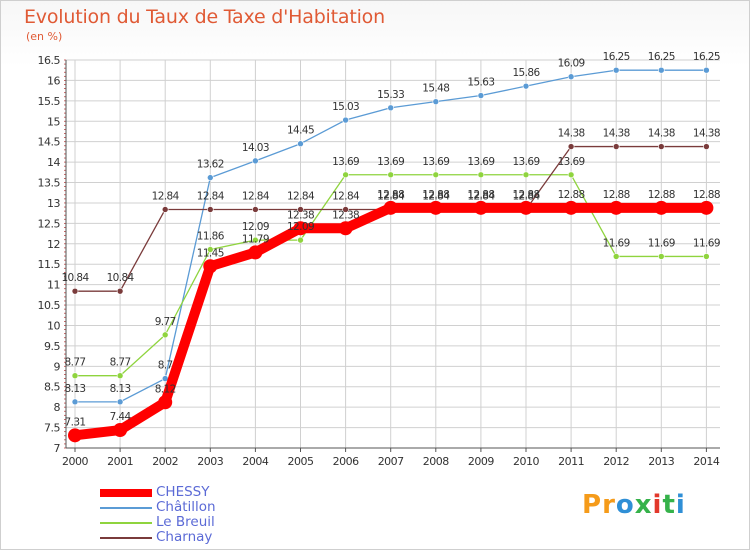 This screenshot has height=550, width=750. What do you see at coordinates (571, 461) in the screenshot?
I see `x-tick-label: 2011` at bounding box center [571, 461].